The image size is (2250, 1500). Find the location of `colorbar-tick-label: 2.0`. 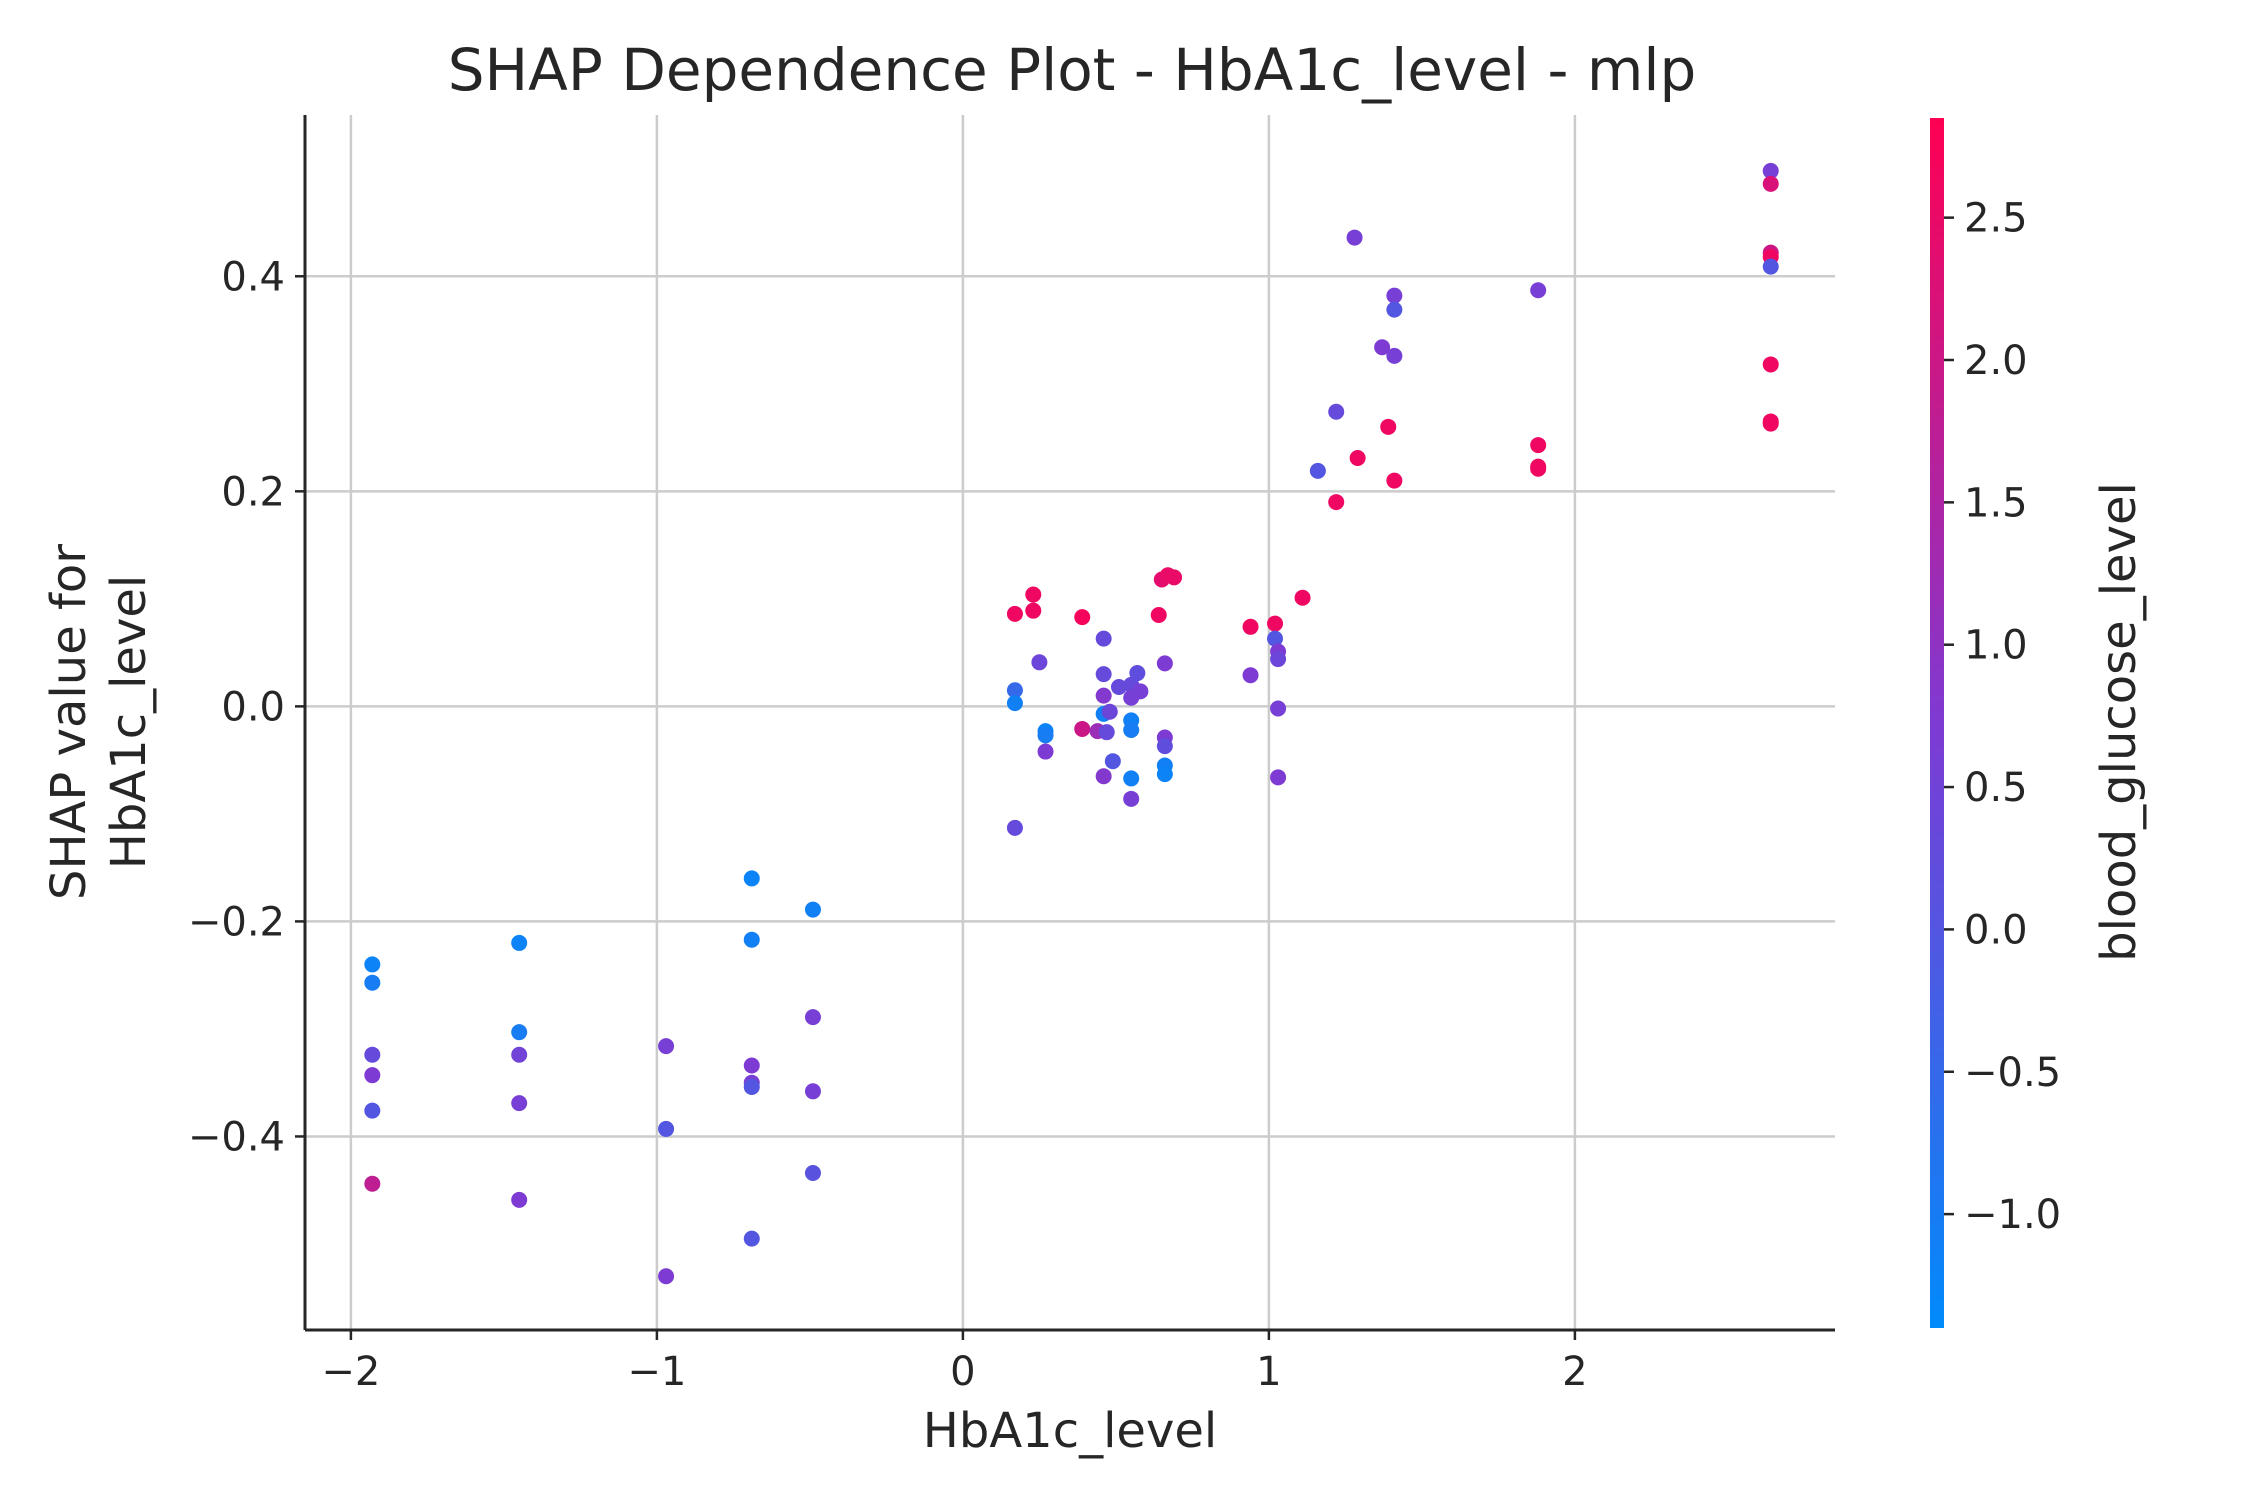

colorbar-tick-label: 2.0 is located at coordinates (1996, 361).